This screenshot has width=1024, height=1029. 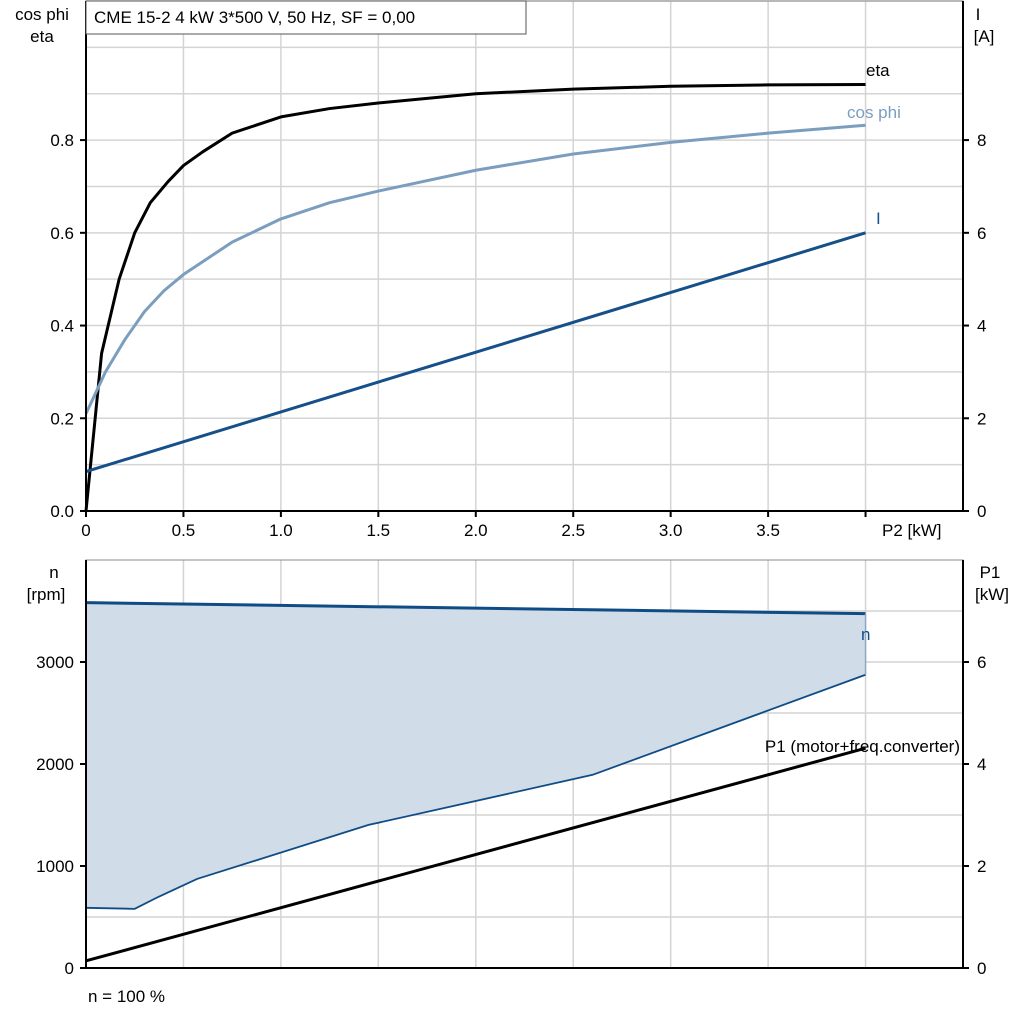 I want to click on label-eta: eta, so click(x=878, y=70).